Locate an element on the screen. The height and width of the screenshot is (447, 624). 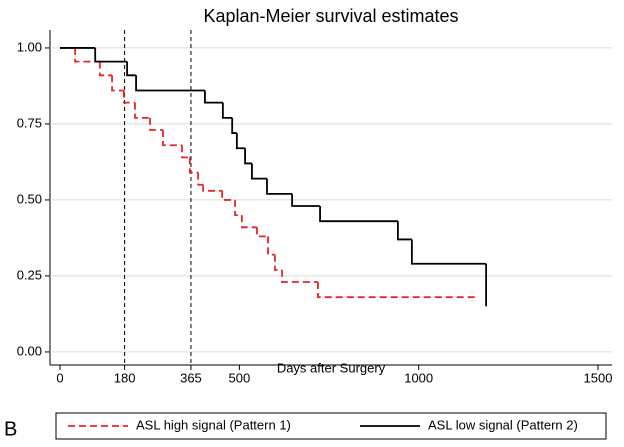
y-tick-label: 0.25 is located at coordinates (29, 274).